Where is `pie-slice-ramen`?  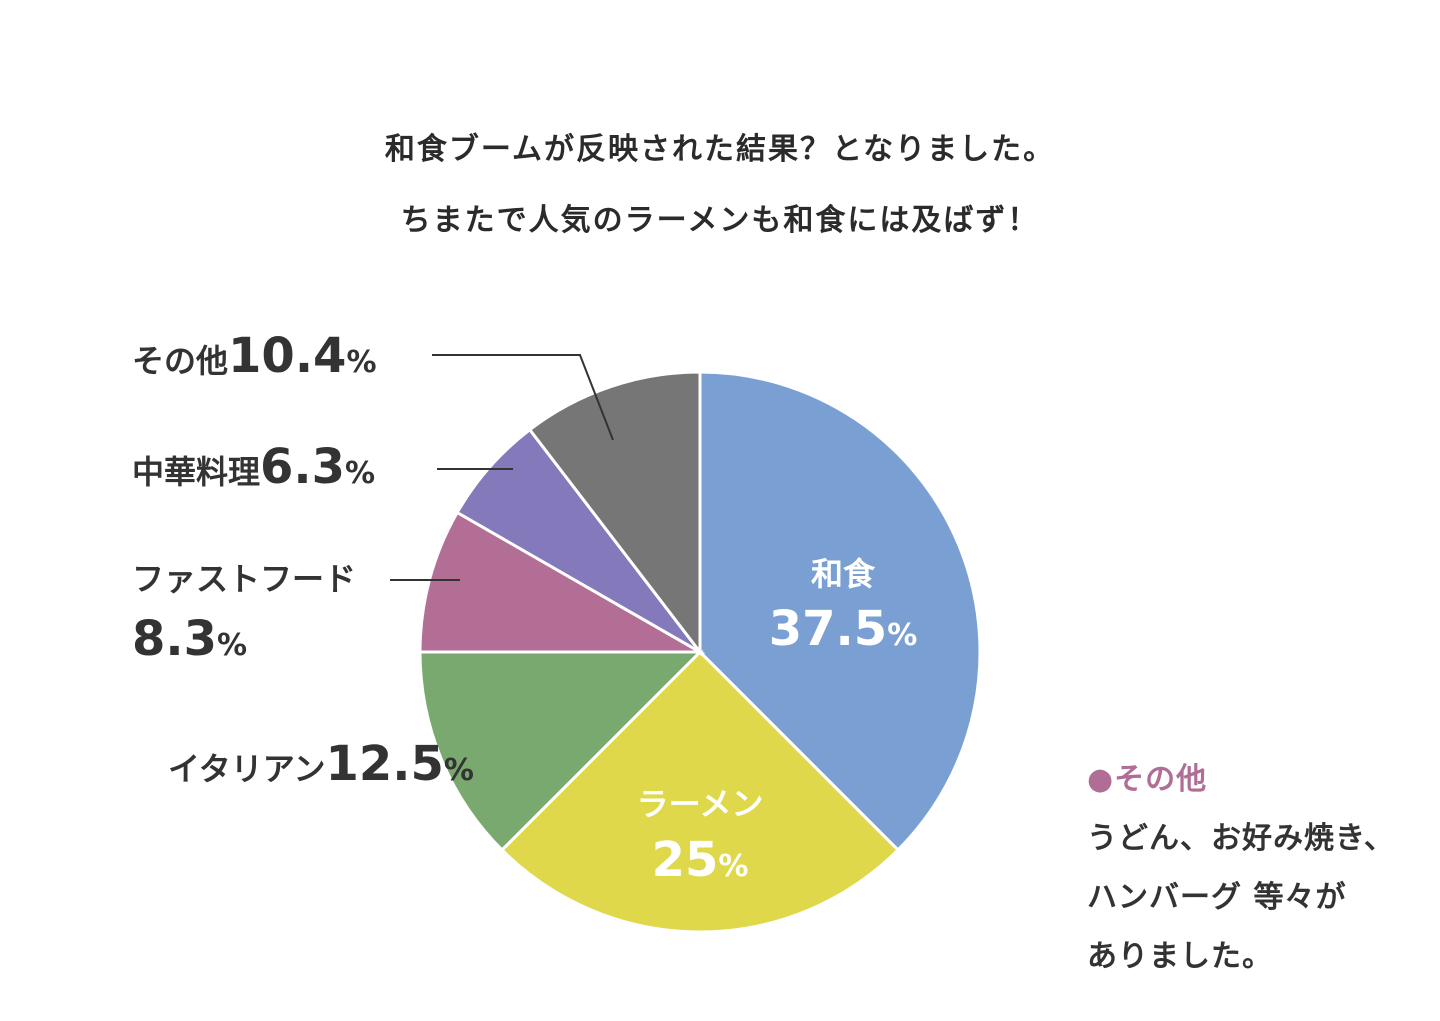
pie-slice-ramen is located at coordinates (700, 791).